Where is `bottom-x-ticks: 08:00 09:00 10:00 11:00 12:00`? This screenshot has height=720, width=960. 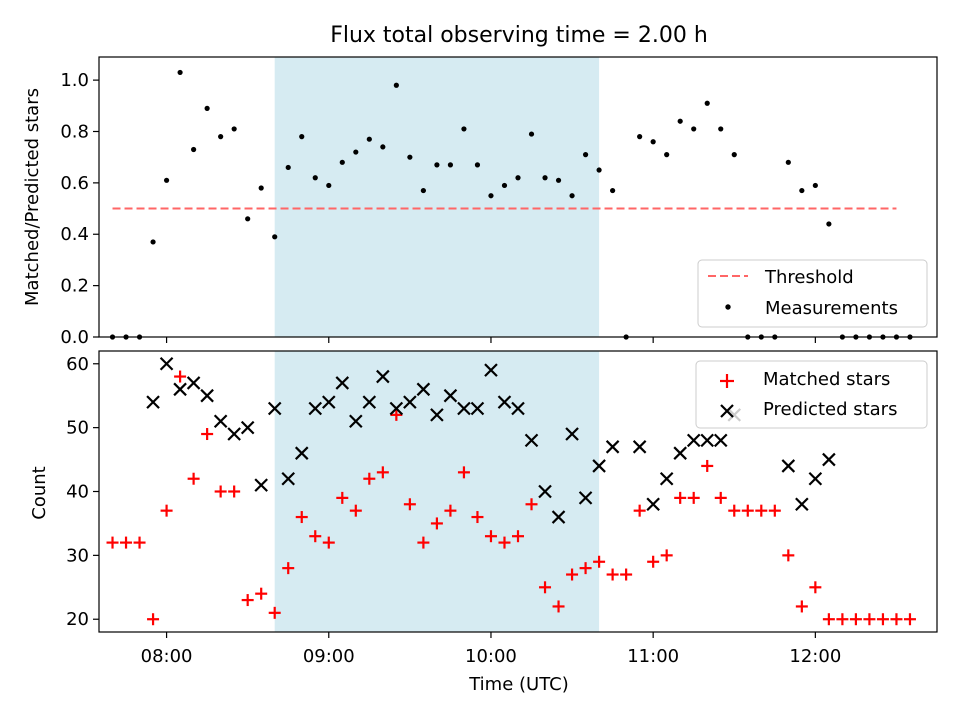 bottom-x-ticks: 08:00 09:00 10:00 11:00 12:00 is located at coordinates (491, 649).